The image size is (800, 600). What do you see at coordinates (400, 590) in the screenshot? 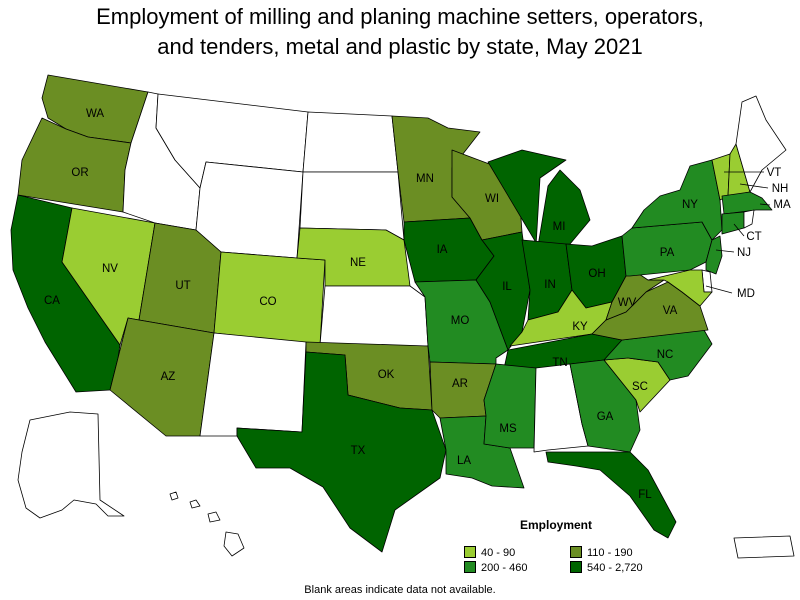
I see `footnote: Blank areas indicate data not available.` at bounding box center [400, 590].